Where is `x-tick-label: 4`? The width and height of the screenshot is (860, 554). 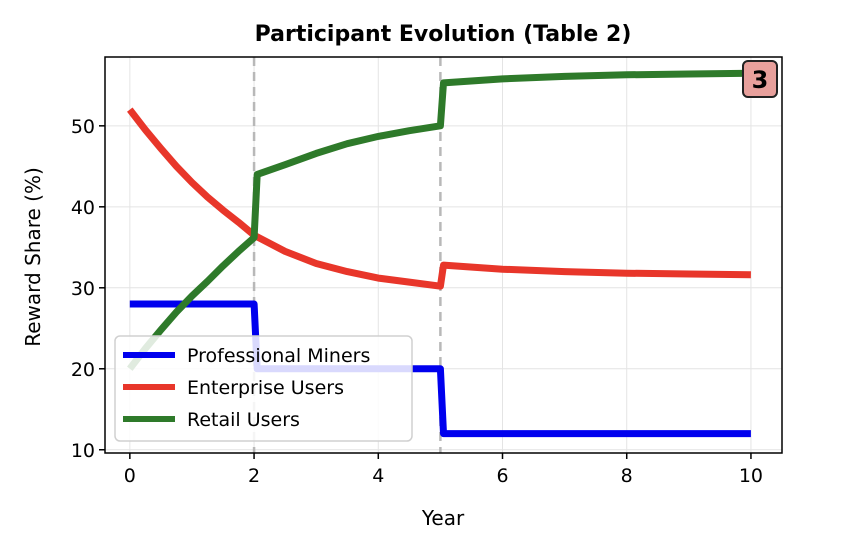
x-tick-label: 4 is located at coordinates (378, 476).